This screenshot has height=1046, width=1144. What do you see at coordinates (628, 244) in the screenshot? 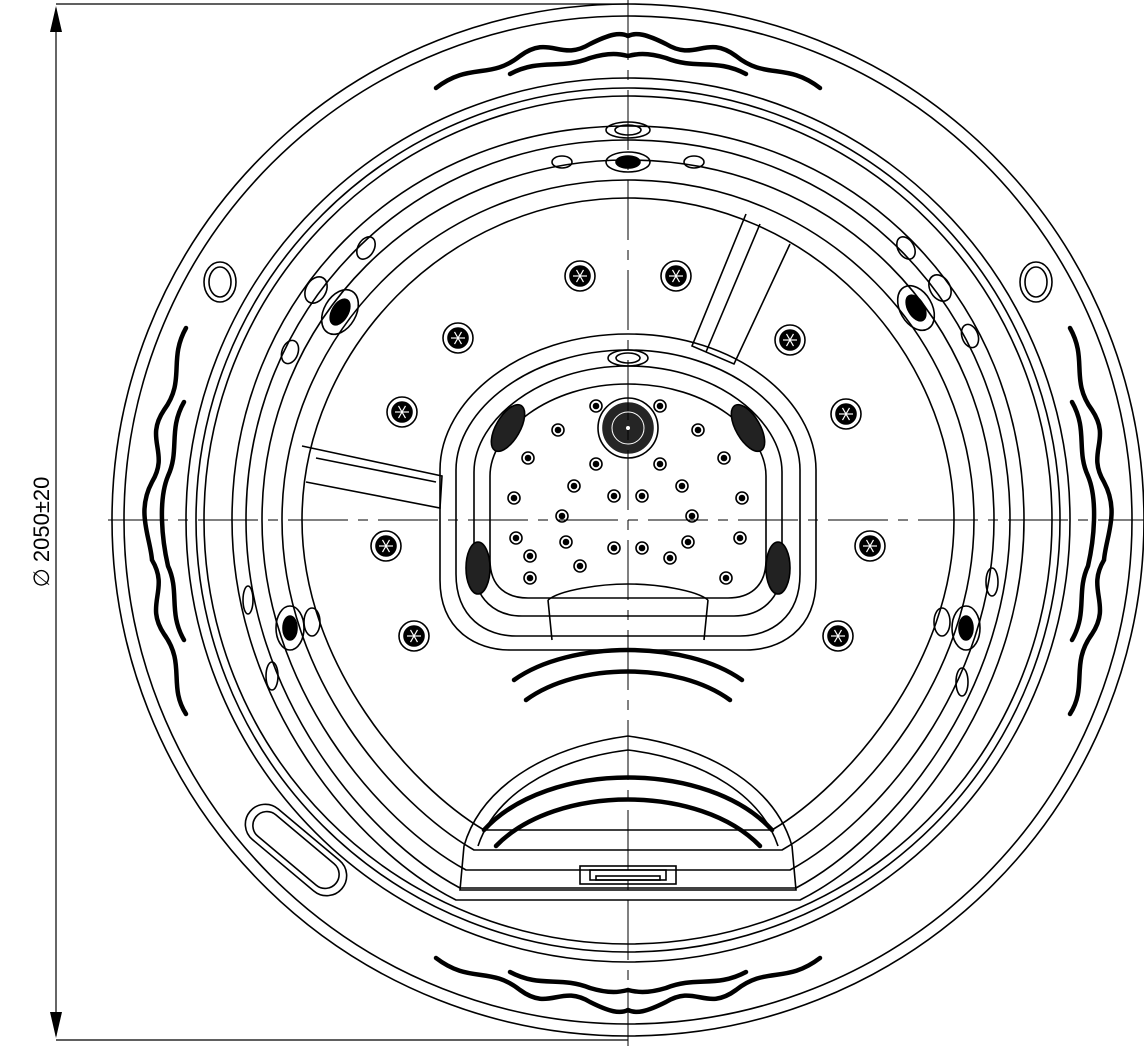
I see `headrest-jets` at bounding box center [628, 244].